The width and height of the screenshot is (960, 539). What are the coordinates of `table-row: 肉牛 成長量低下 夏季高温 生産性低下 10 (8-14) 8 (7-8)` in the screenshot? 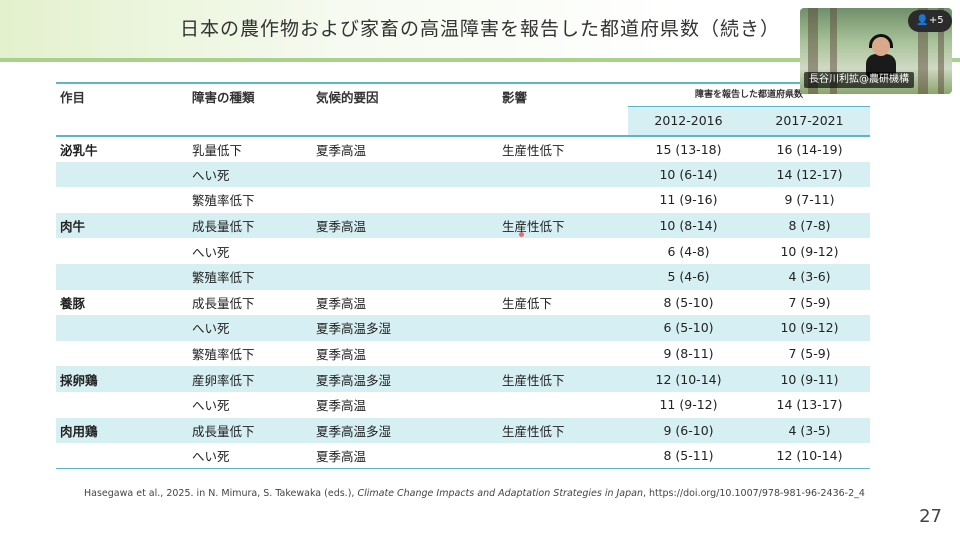 It's located at (463, 225).